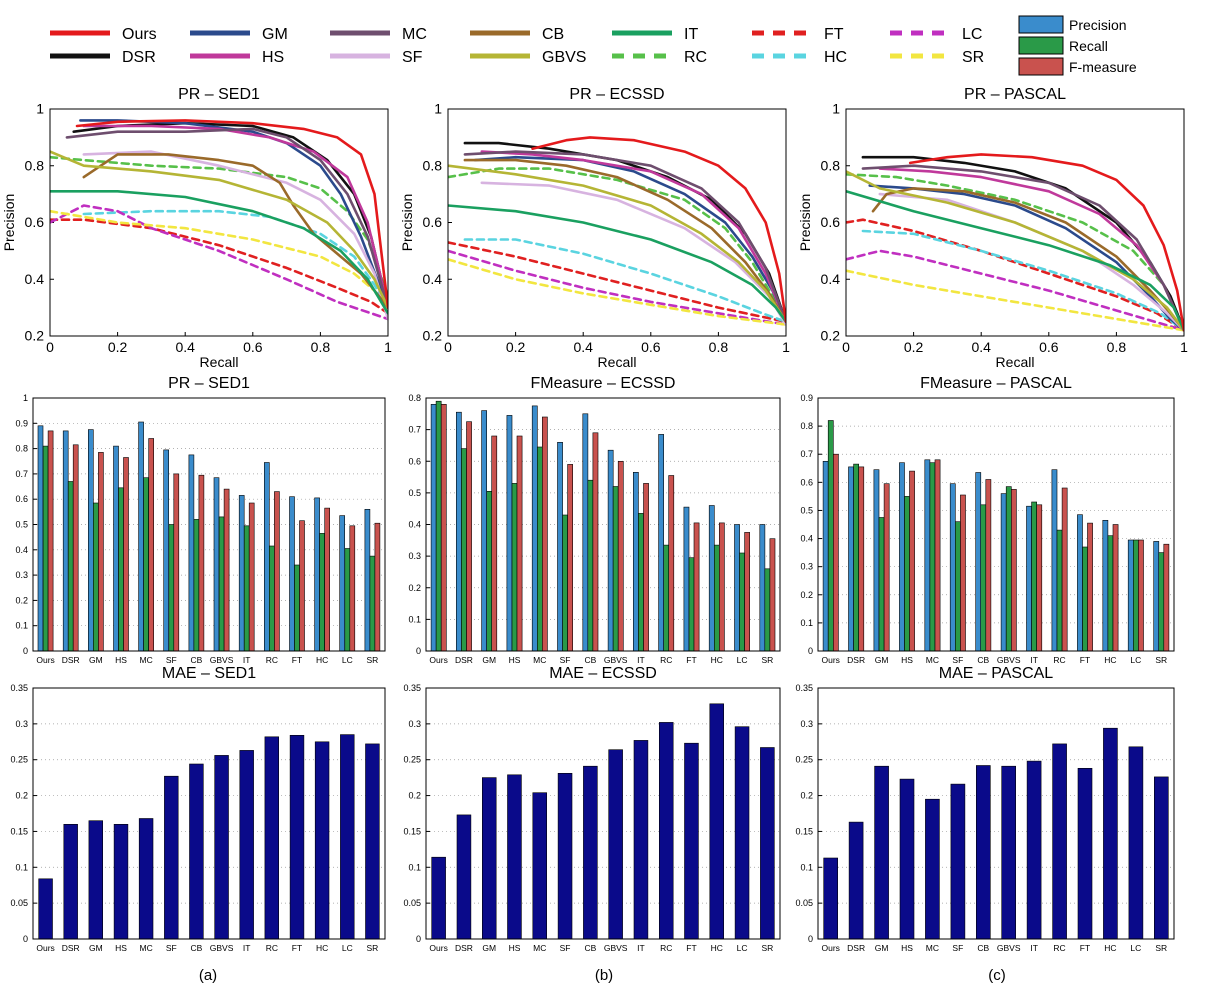 This screenshot has width=1210, height=992. What do you see at coordinates (469, 536) in the screenshot?
I see `bar-f-measure-dsr` at bounding box center [469, 536].